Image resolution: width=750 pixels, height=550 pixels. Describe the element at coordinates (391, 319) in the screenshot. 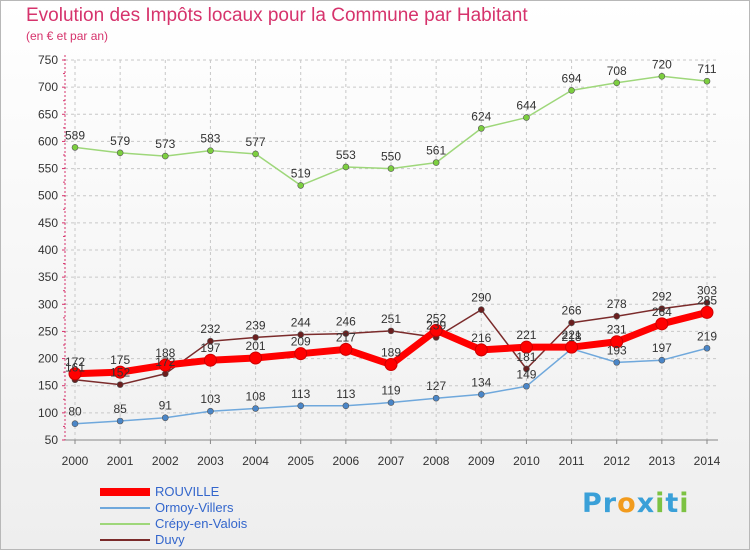

I see `data-label: 251` at that location.